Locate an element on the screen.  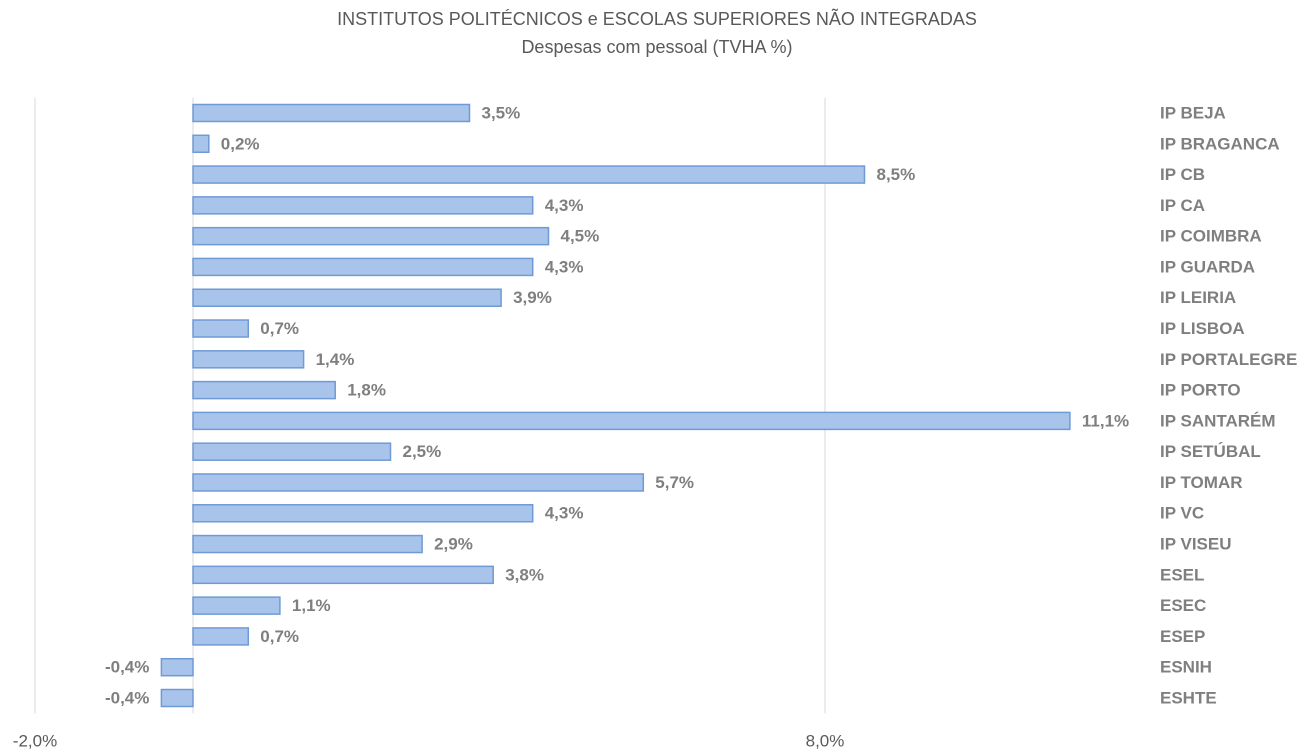
category-label: ESEL is located at coordinates (1182, 574).